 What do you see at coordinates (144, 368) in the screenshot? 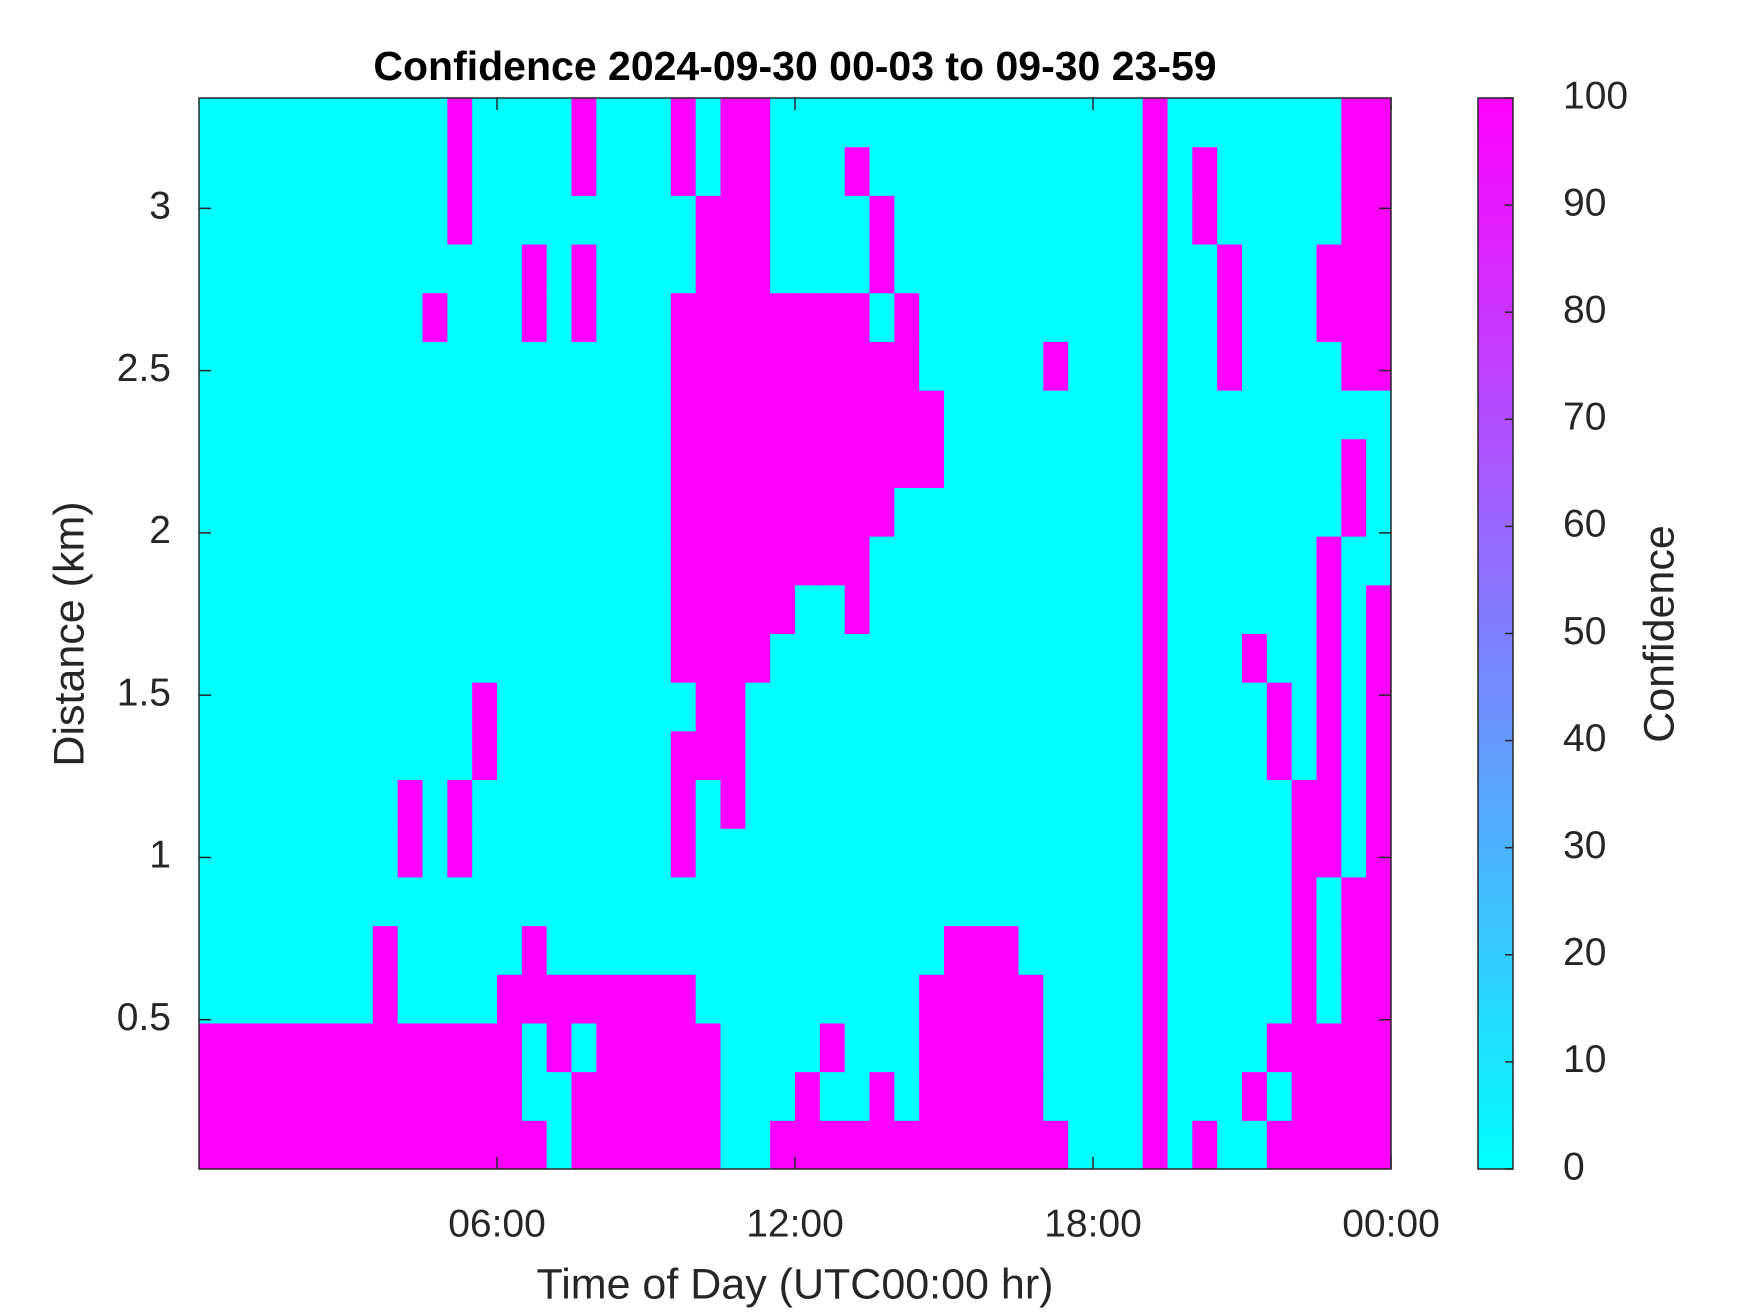
I see `y-tick-label: 2.5` at bounding box center [144, 368].